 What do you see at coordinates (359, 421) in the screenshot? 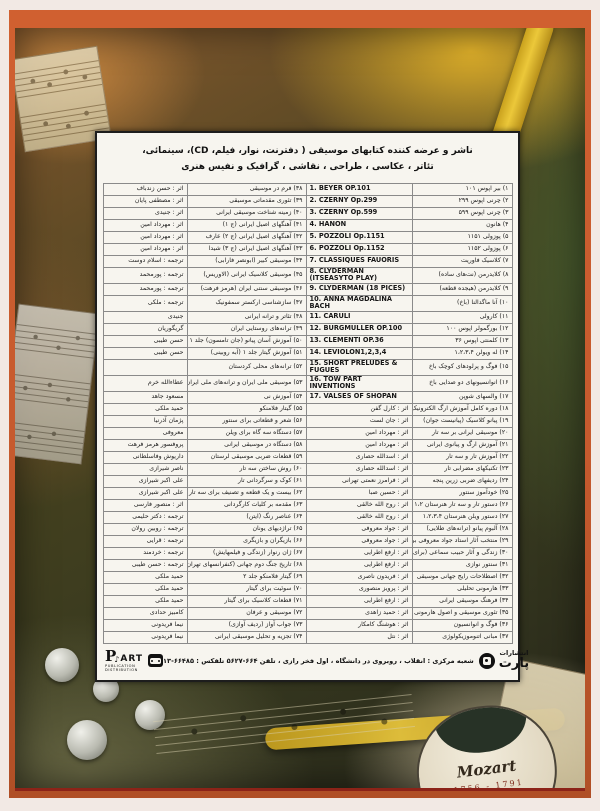
I see `mid-cell: اثر : جان لست` at bounding box center [359, 421].